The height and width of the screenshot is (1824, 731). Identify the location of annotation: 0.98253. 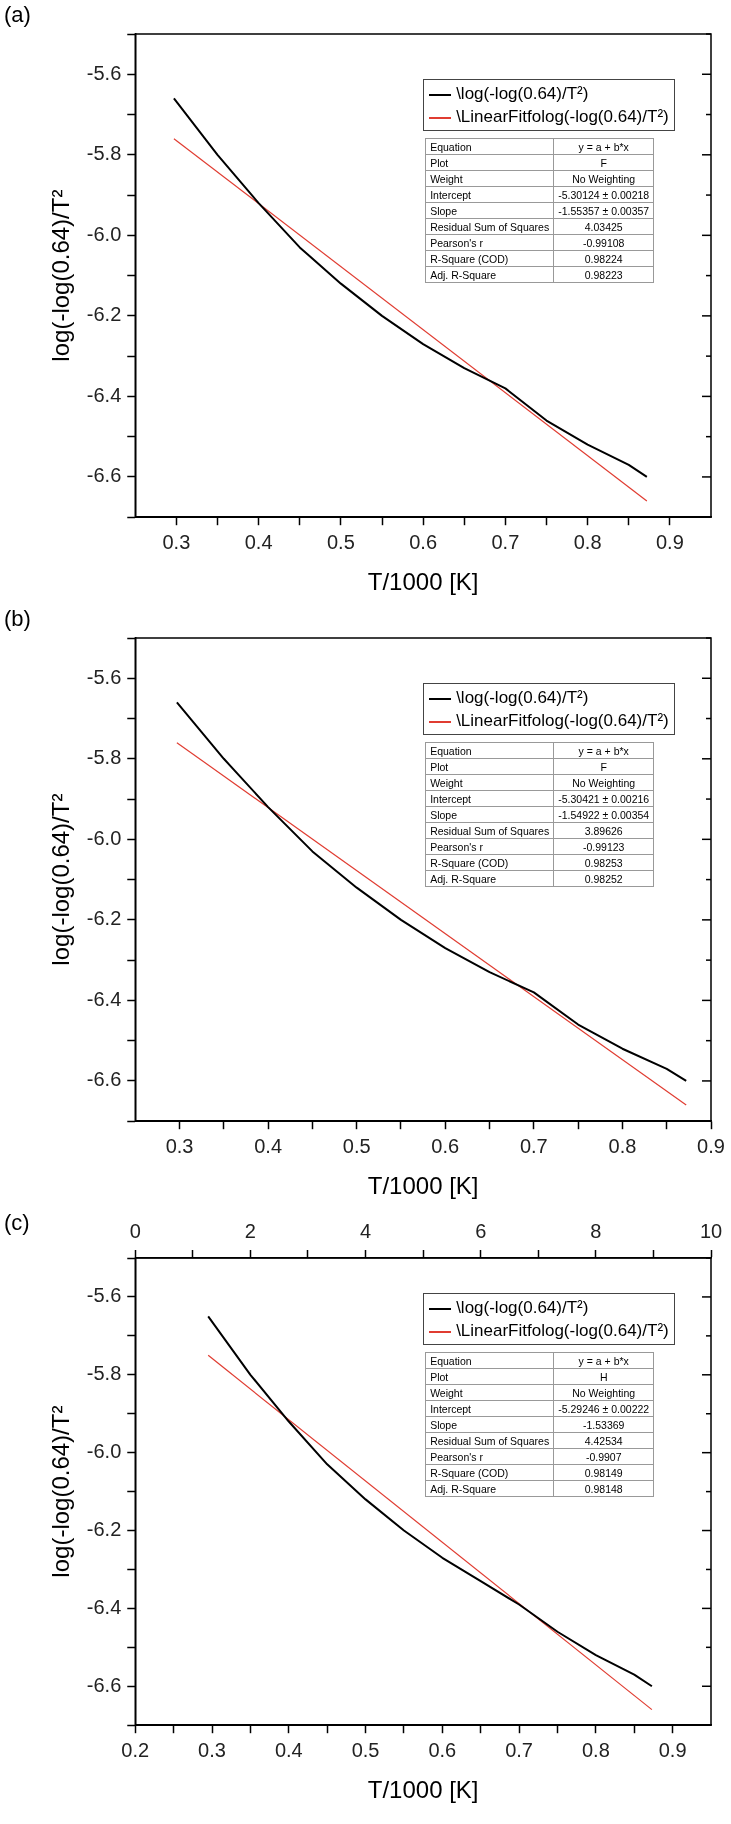
(603, 862).